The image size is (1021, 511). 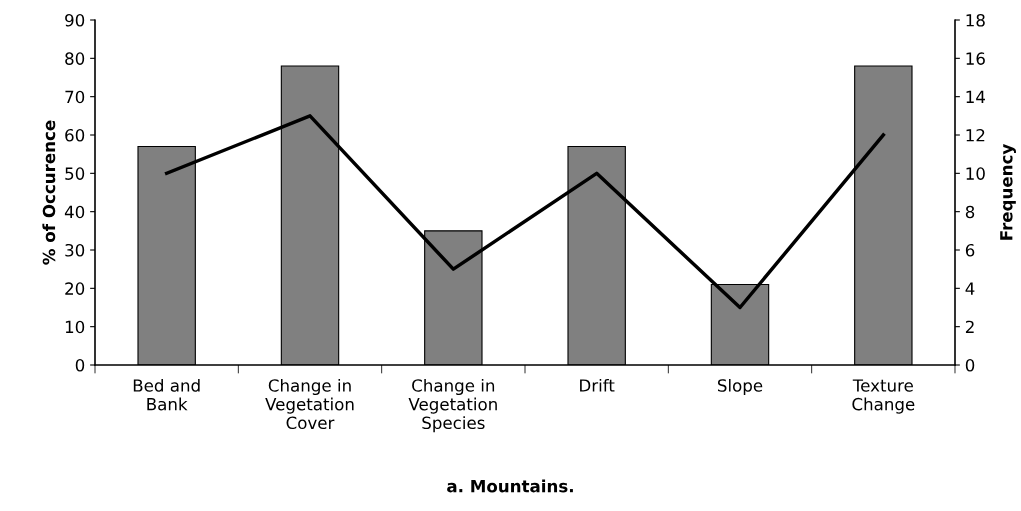 I want to click on y2-tick-label: 8, so click(x=970, y=212).